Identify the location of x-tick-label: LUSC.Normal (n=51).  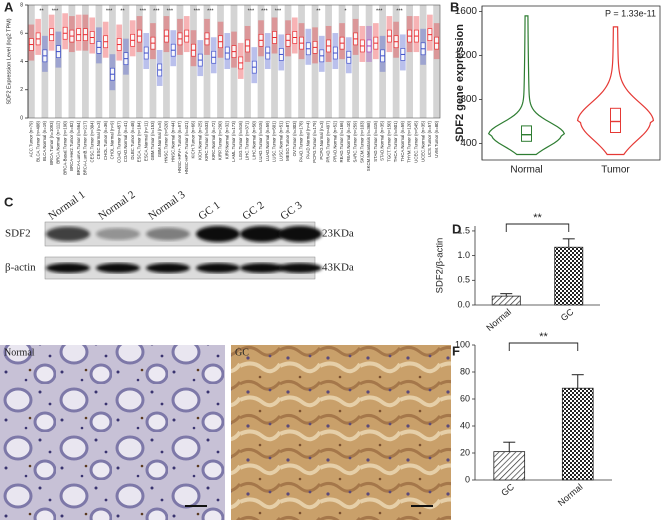
(280, 140).